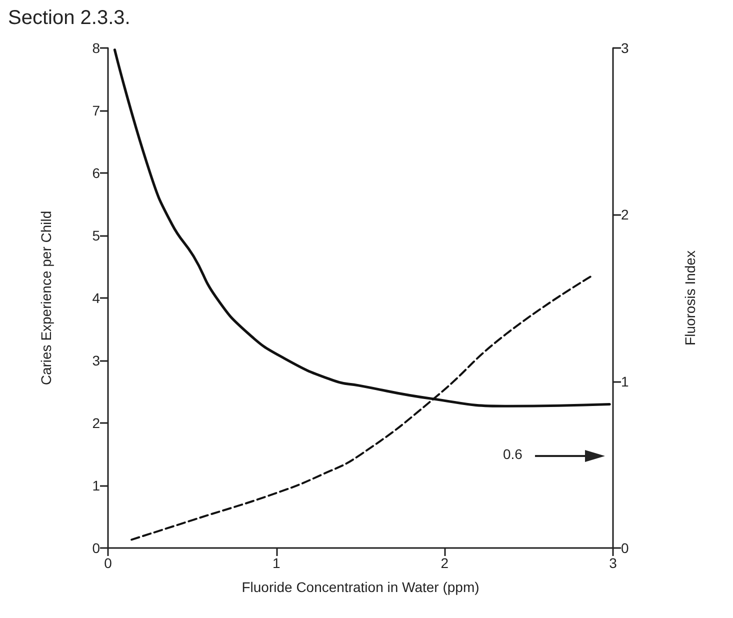  I want to click on y-tick-label: 0, so click(96, 548).